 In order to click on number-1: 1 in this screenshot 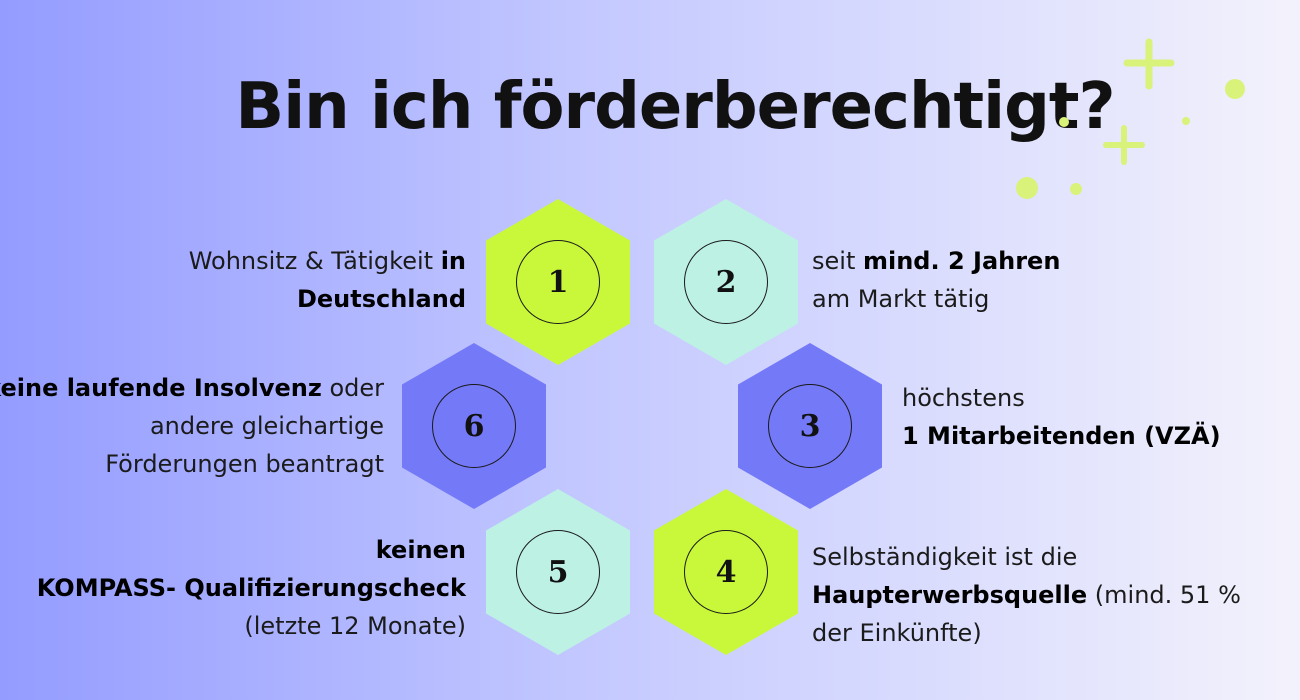, I will do `click(558, 282)`.